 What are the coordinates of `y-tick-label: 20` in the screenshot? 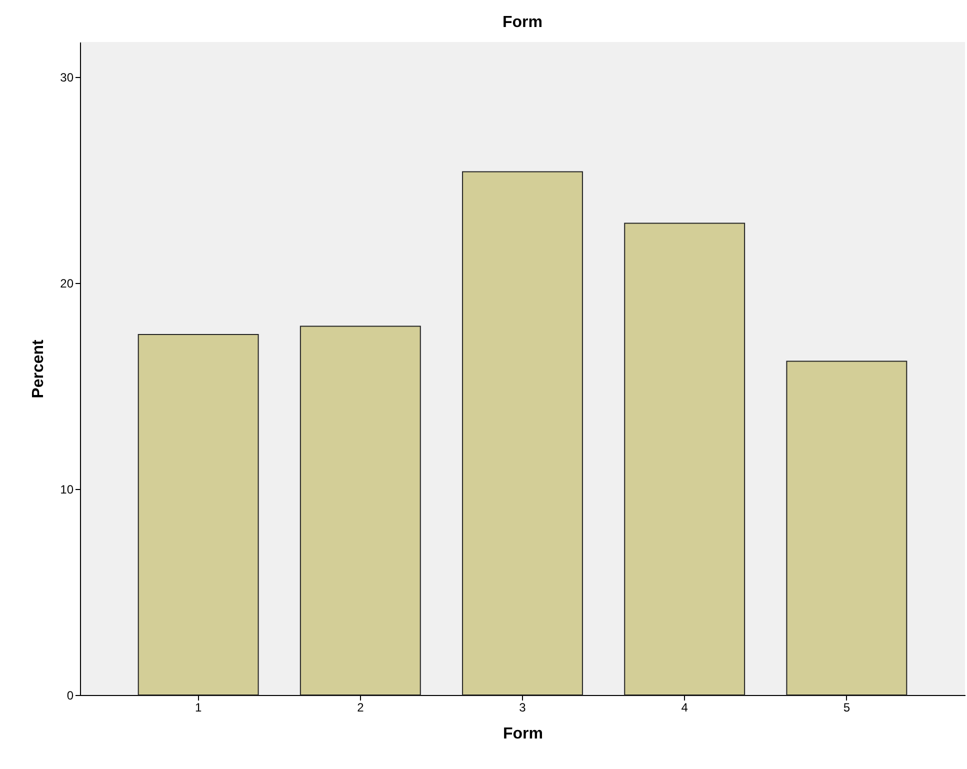 It's located at (67, 283).